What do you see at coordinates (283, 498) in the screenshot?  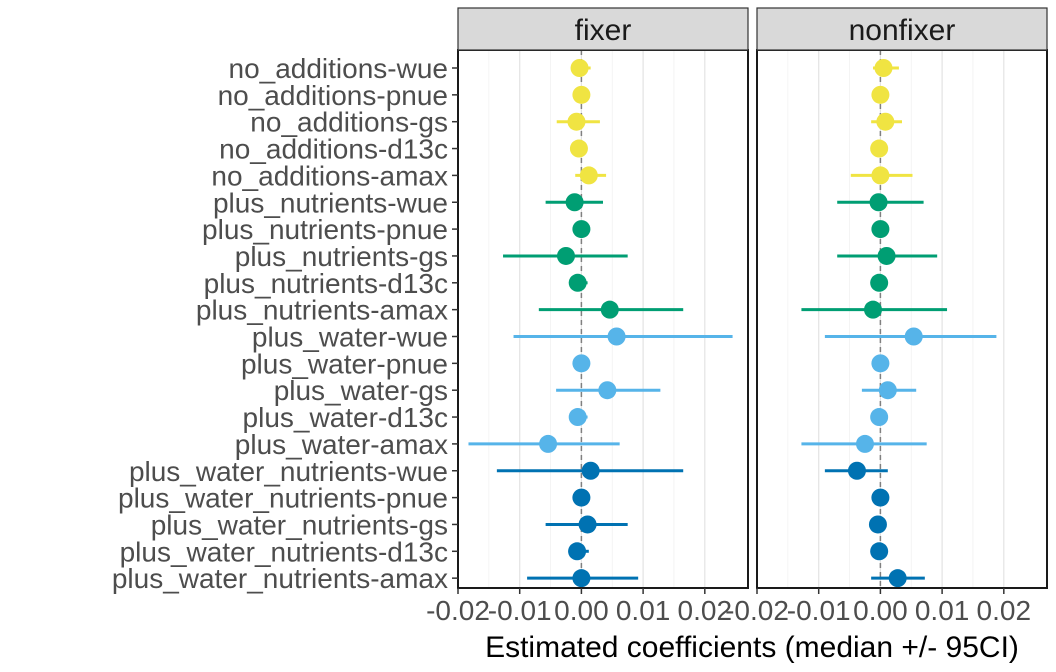 I see `y-category-label: plus_water_nutrients-pnue` at bounding box center [283, 498].